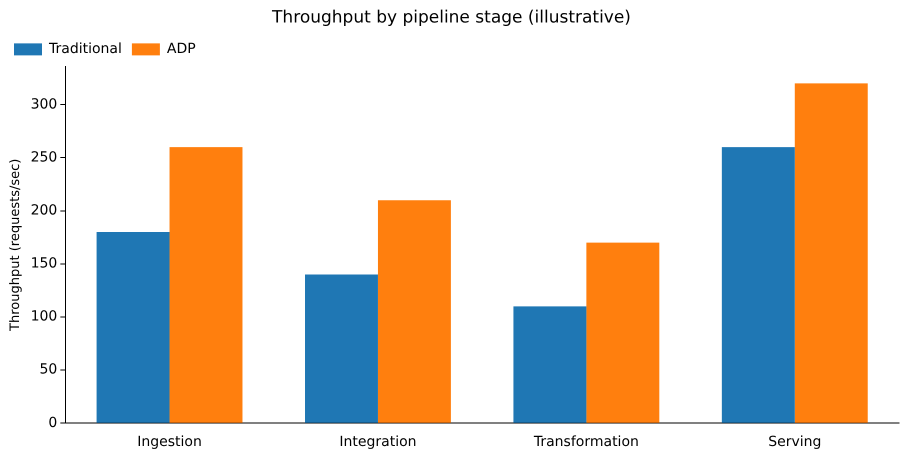 The image size is (903, 456). What do you see at coordinates (44, 157) in the screenshot?
I see `y-tick-label: 250` at bounding box center [44, 157].